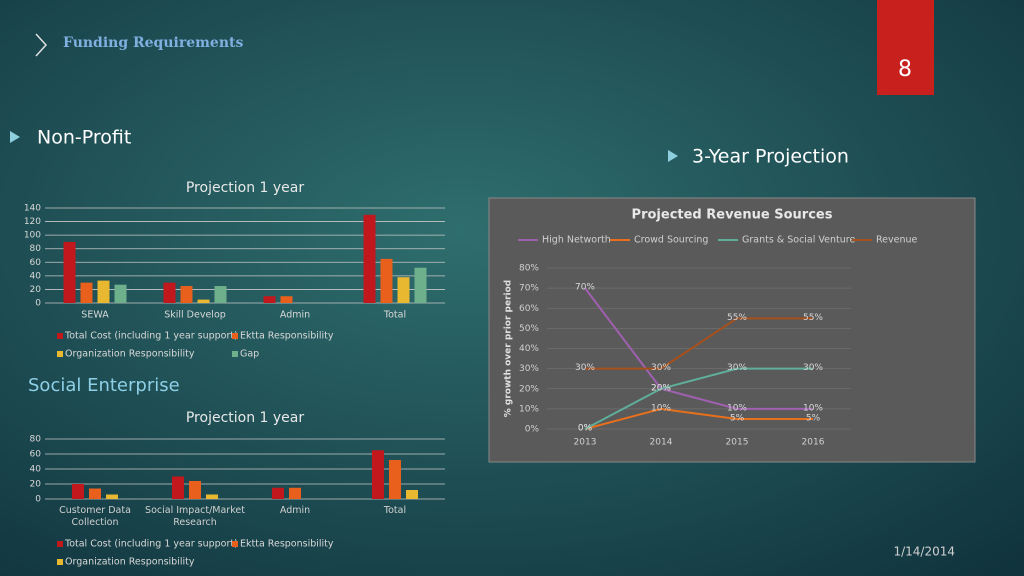  What do you see at coordinates (529, 289) in the screenshot?
I see `y-tick-label: 70%` at bounding box center [529, 289].